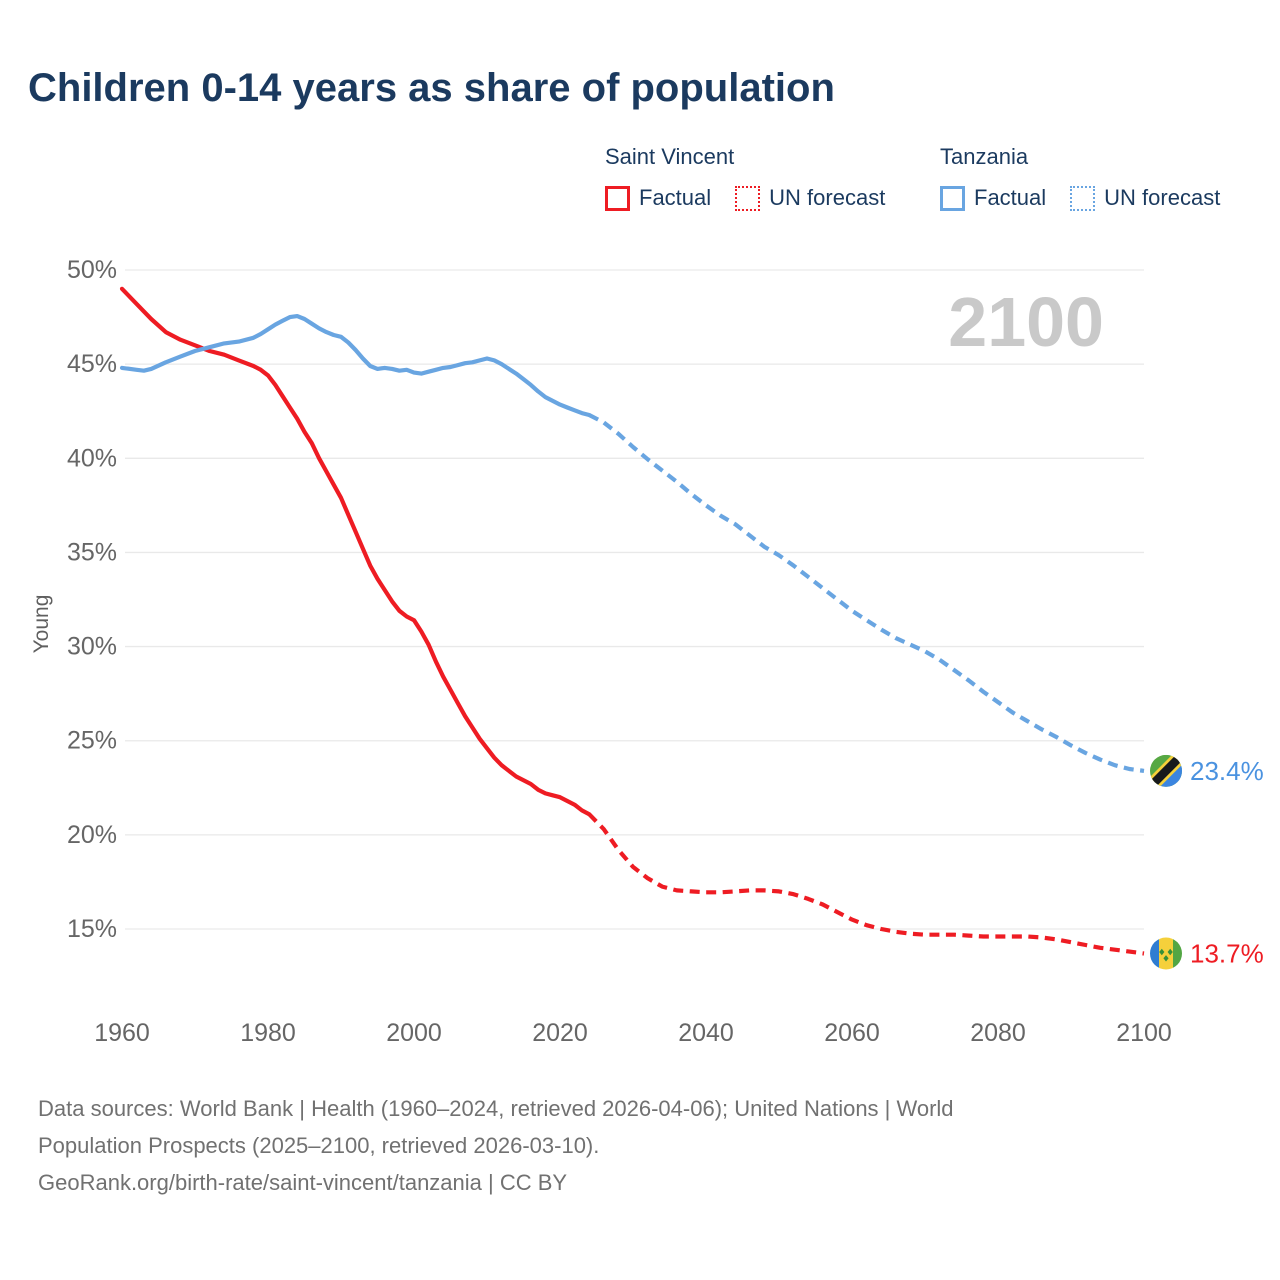 This screenshot has height=1280, width=1280. What do you see at coordinates (706, 1033) in the screenshot?
I see `x-tick-label: 2040` at bounding box center [706, 1033].